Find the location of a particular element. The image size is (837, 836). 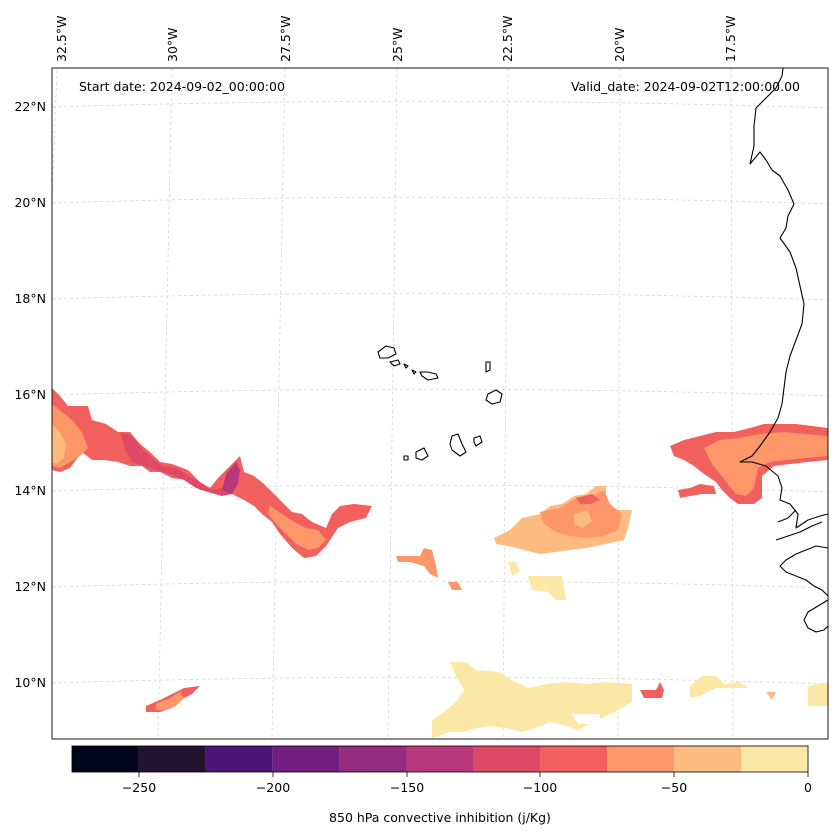

lon-label-32-5w: 32.5°W is located at coordinates (61, 39).